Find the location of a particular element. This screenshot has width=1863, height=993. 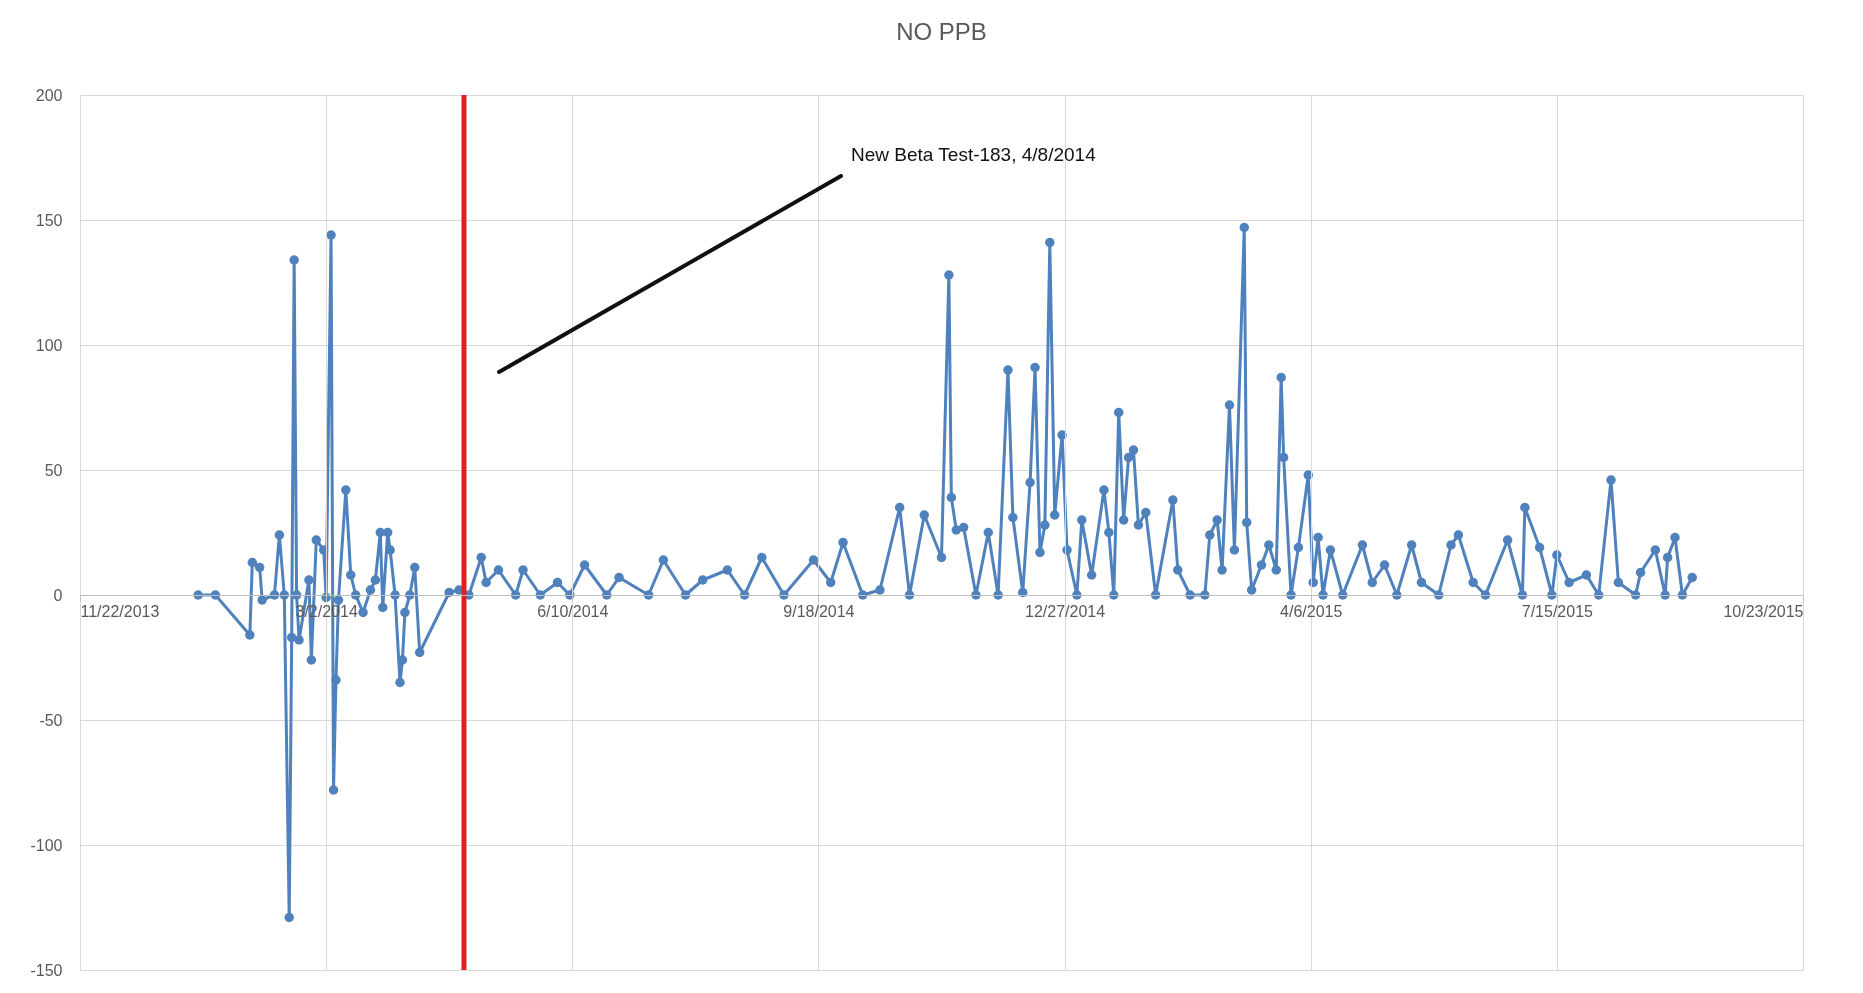

x-tick-label: 9/18/2014 is located at coordinates (819, 611).